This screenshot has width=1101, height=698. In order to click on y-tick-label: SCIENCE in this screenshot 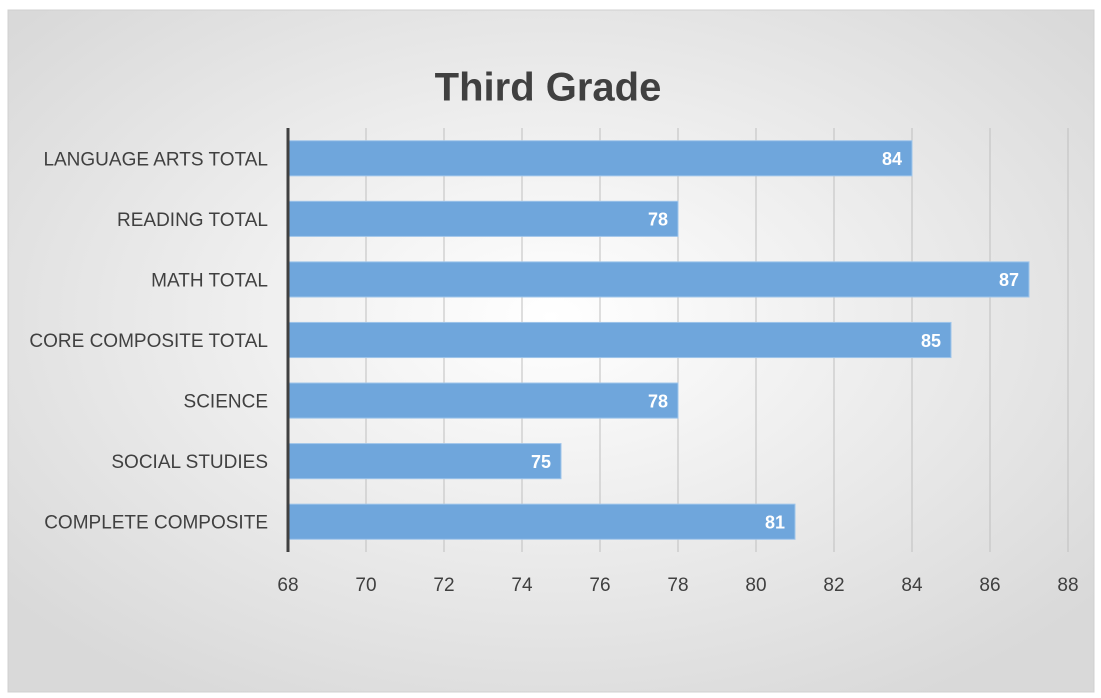, I will do `click(226, 402)`.